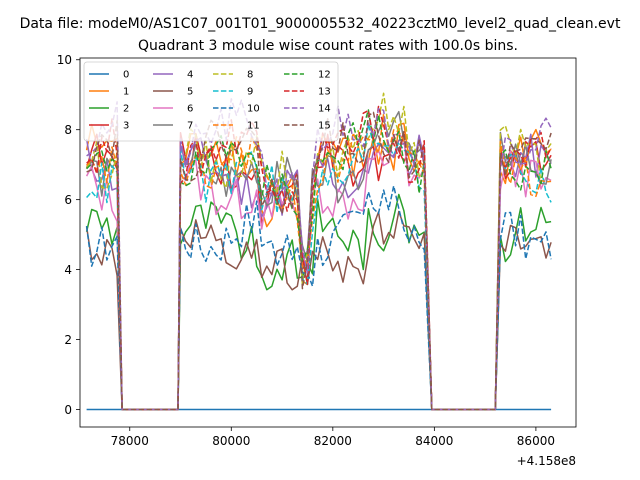 This screenshot has width=640, height=480. Describe the element at coordinates (231, 441) in the screenshot. I see `x-tick-label-80000: 80000` at that location.